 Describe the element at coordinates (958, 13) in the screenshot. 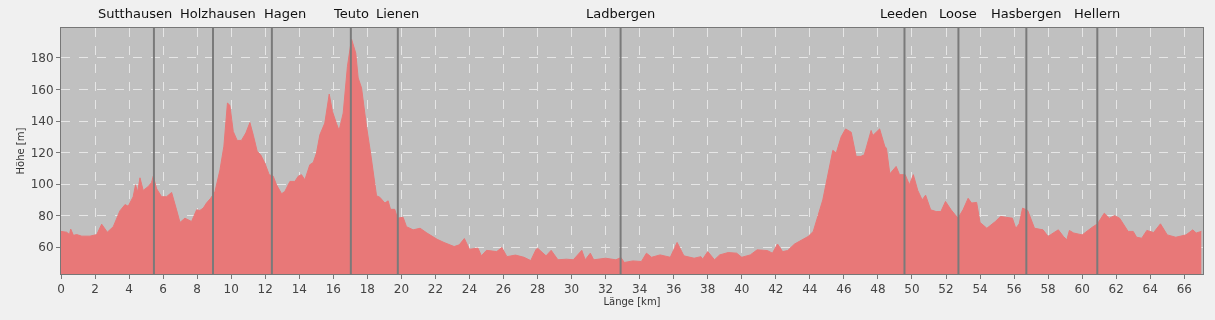

I see `ref-line-label: Loose` at that location.